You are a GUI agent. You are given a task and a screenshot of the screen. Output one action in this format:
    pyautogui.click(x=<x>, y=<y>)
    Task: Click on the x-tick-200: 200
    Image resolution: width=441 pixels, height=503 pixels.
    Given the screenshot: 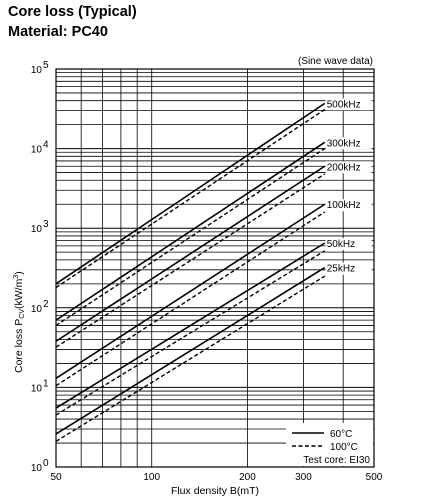 What is the action you would take?
    pyautogui.click(x=247, y=477)
    